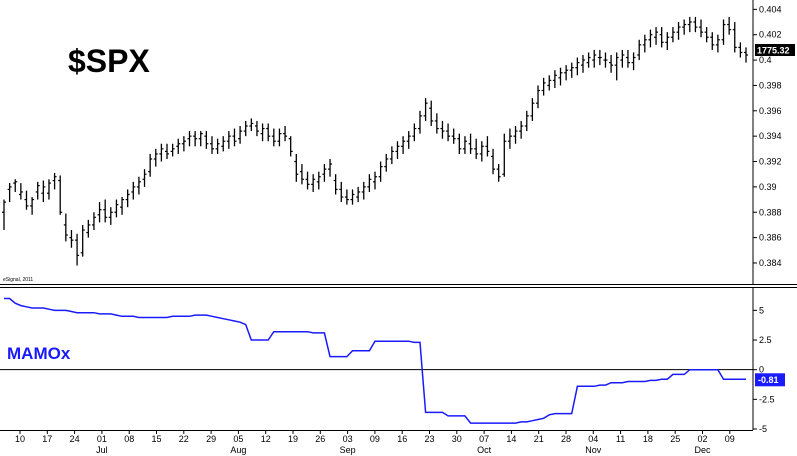 This screenshot has height=456, width=797. I want to click on y-tick-label: 0.4, so click(765, 60).